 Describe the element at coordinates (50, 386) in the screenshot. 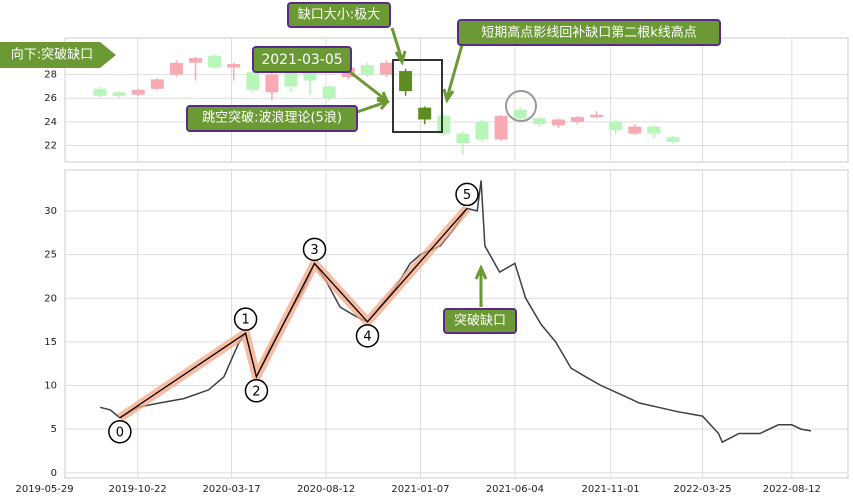

I see `y-tick-label: 10` at that location.